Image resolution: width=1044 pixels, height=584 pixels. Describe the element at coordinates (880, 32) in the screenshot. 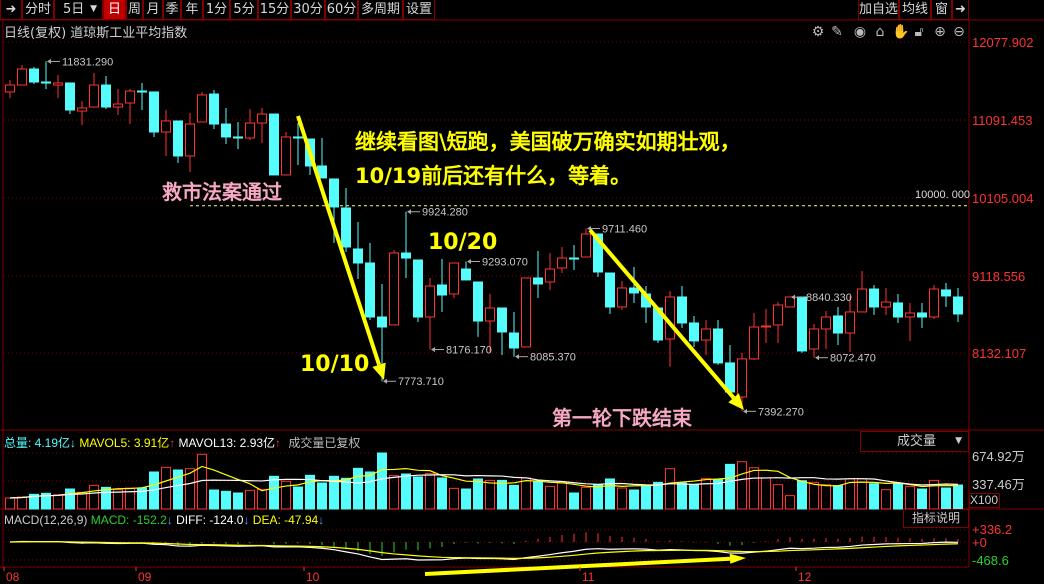

I see `toolbox-icon: ⌂` at that location.